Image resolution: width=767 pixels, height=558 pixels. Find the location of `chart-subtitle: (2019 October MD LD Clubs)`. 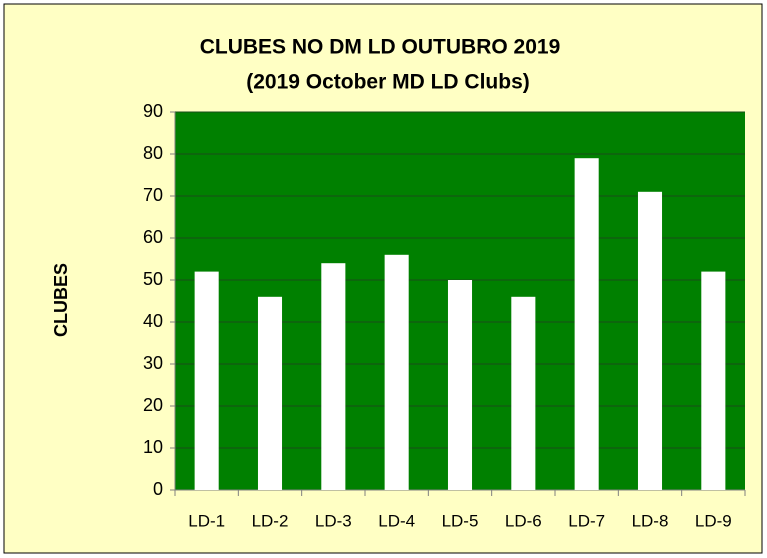

chart-subtitle: (2019 October MD LD Clubs) is located at coordinates (388, 82).